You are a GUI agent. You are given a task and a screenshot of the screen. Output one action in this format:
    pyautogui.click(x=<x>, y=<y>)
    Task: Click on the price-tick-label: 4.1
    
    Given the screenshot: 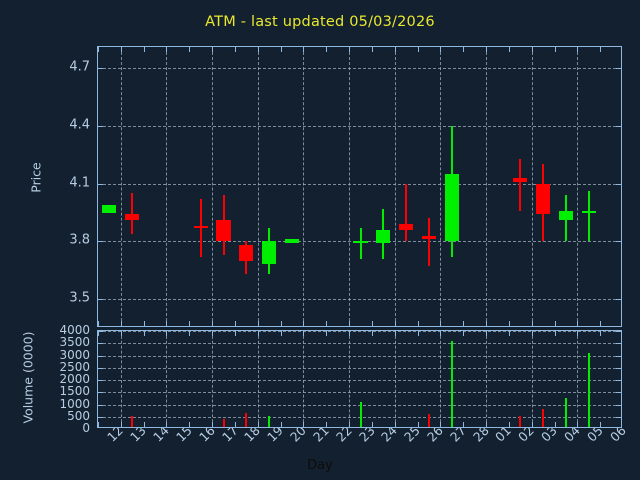 What is the action you would take?
    pyautogui.click(x=79, y=183)
    